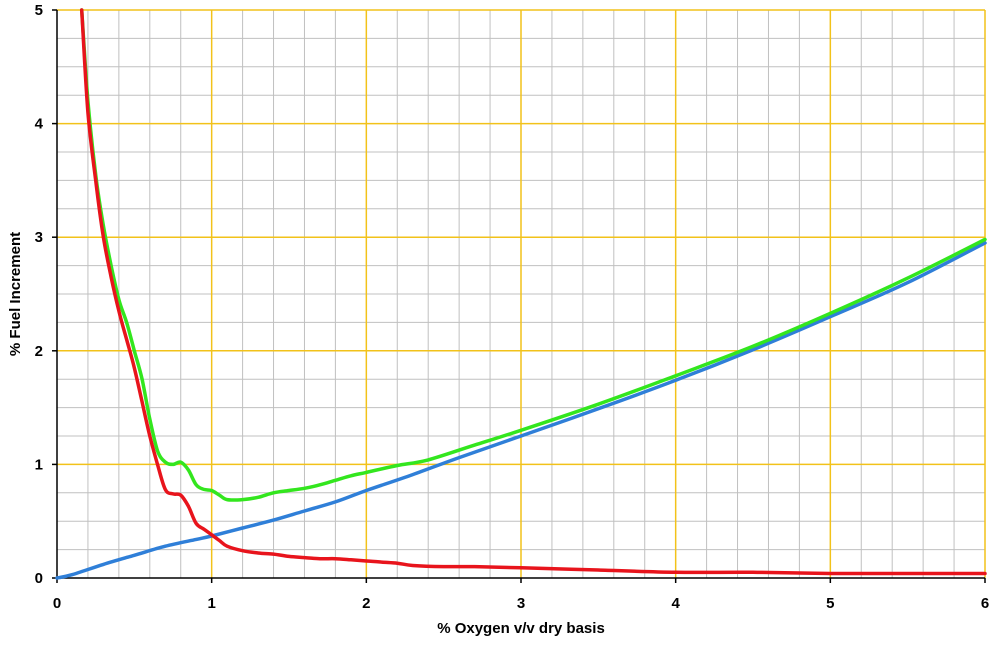  Describe the element at coordinates (57, 603) in the screenshot. I see `x-tick-label: 0` at that location.